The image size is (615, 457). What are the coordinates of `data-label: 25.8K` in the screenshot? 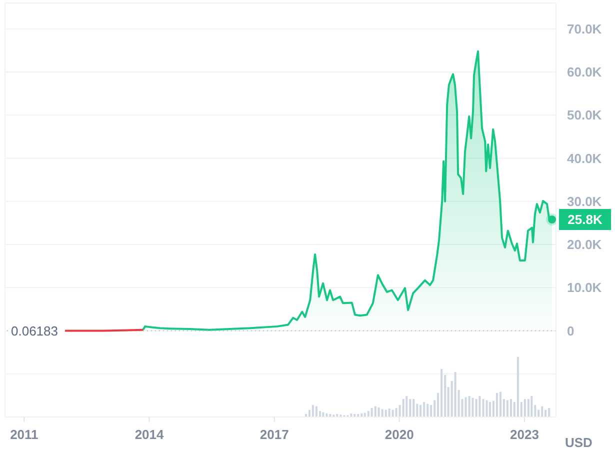 It's located at (585, 220).